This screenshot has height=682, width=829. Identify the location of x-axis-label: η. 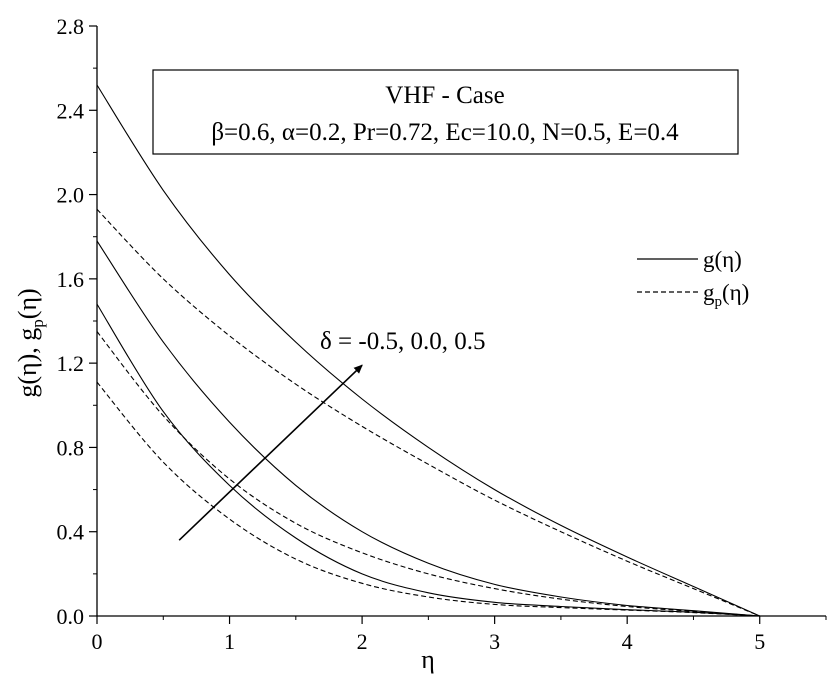
(428, 659).